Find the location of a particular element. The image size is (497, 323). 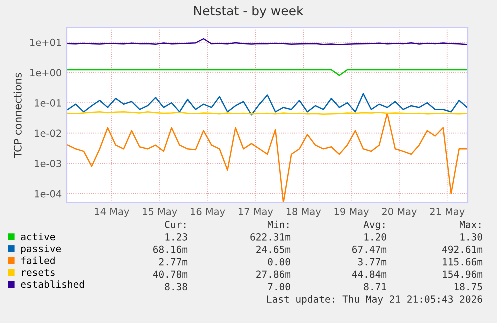

y-axis-title: TCP connections is located at coordinates (18, 115).